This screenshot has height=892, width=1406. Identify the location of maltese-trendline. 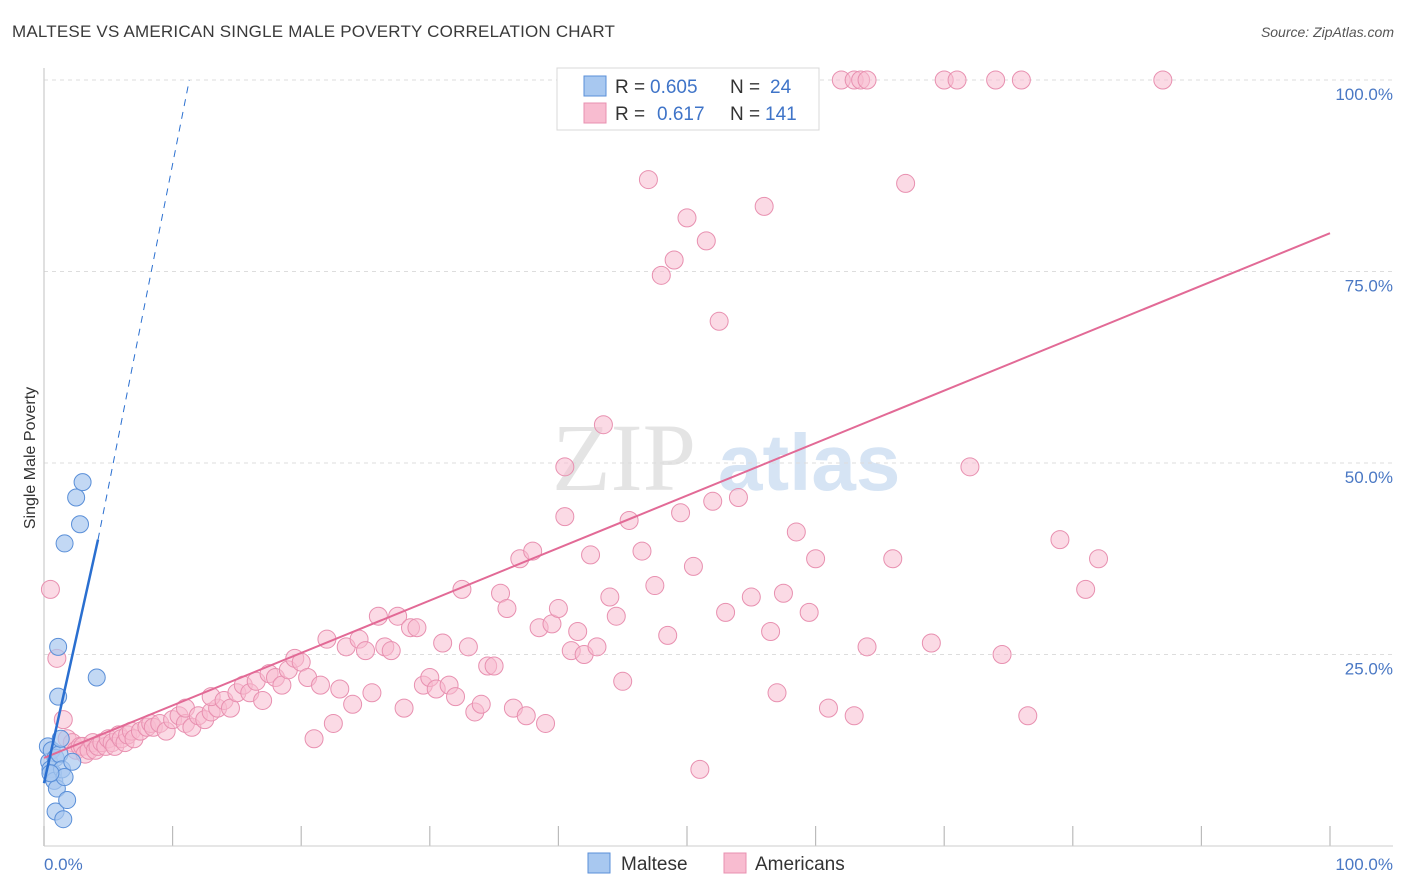
(71, 661).